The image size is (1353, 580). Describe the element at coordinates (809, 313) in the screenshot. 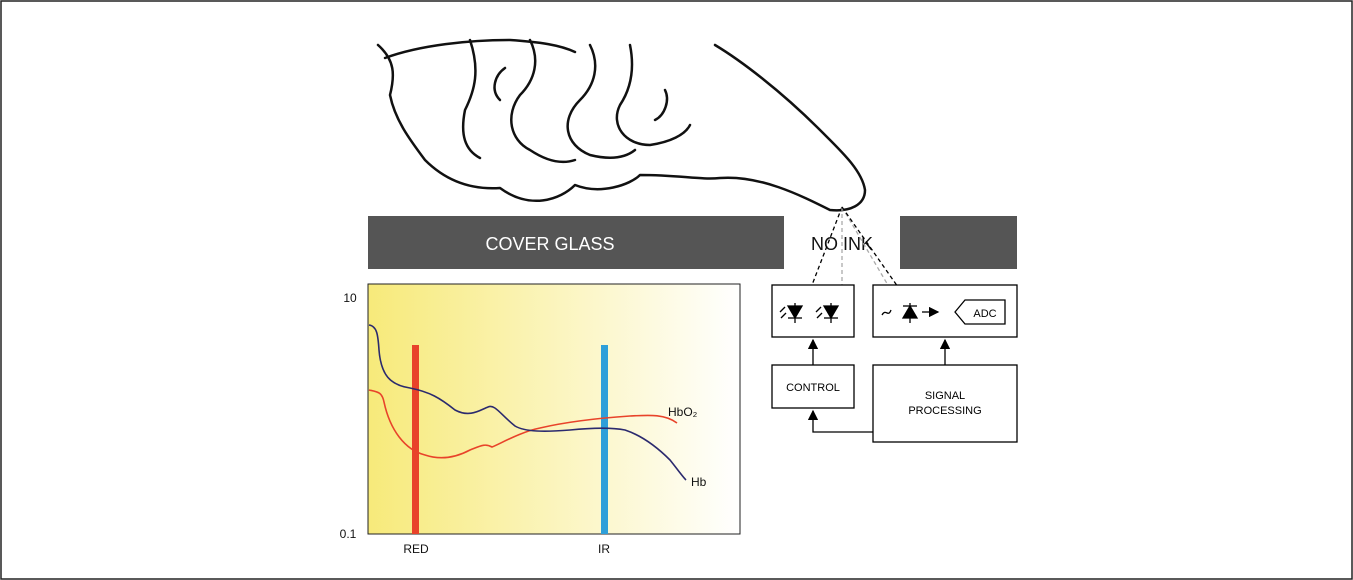

I see `led-icon` at that location.